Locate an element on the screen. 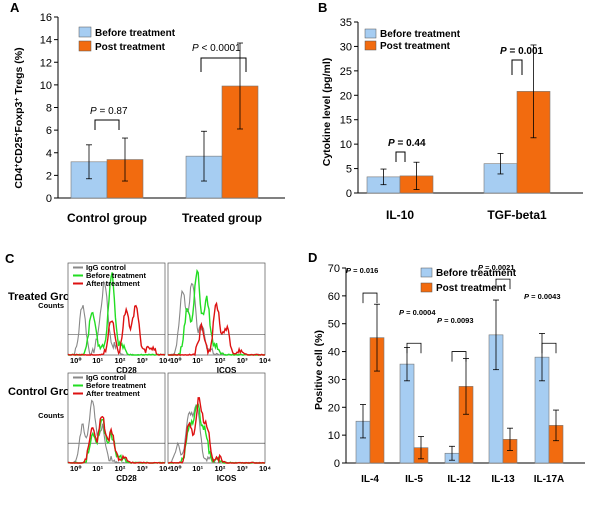  y-tick-label: 50 is located at coordinates (334, 325).